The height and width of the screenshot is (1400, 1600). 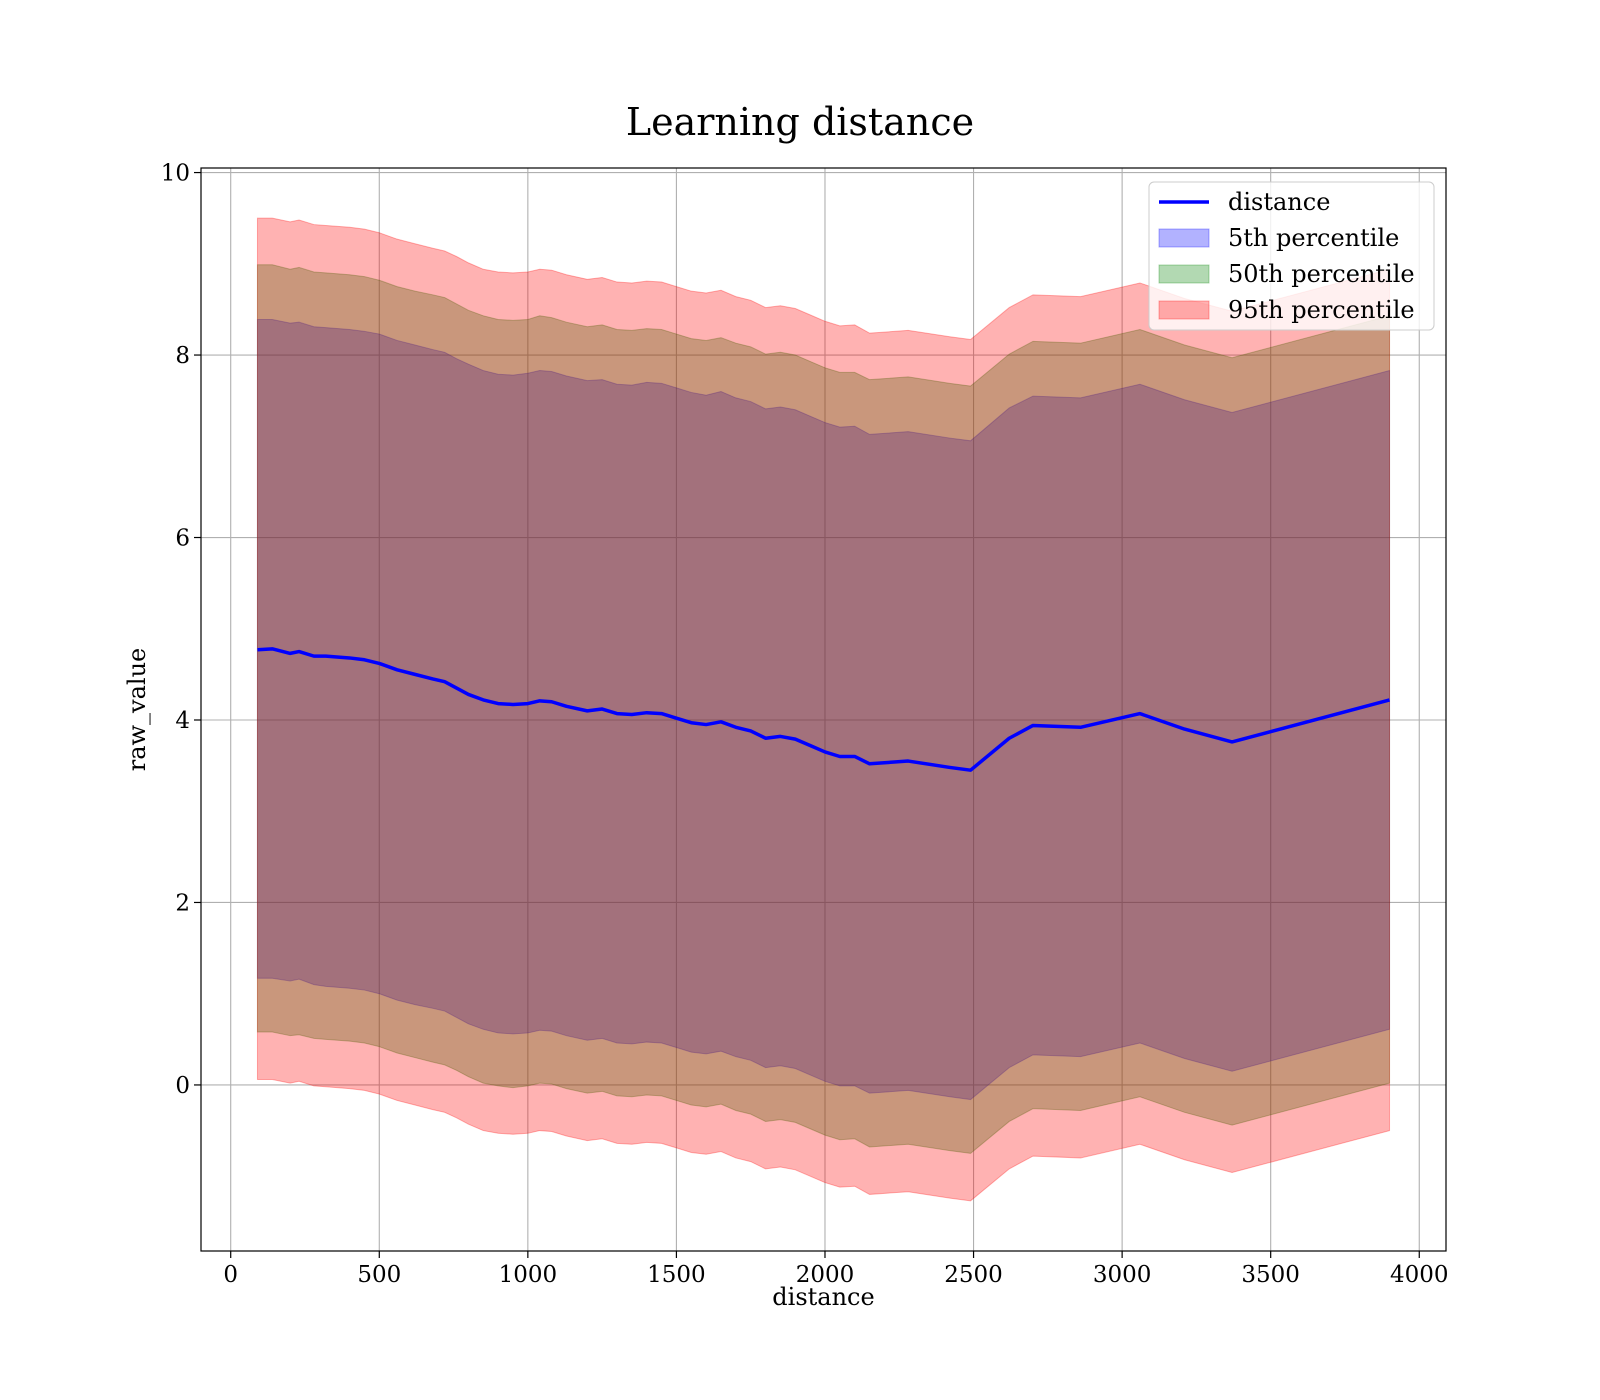 What do you see at coordinates (182, 539) in the screenshot?
I see `y-tick-label: 6` at bounding box center [182, 539].